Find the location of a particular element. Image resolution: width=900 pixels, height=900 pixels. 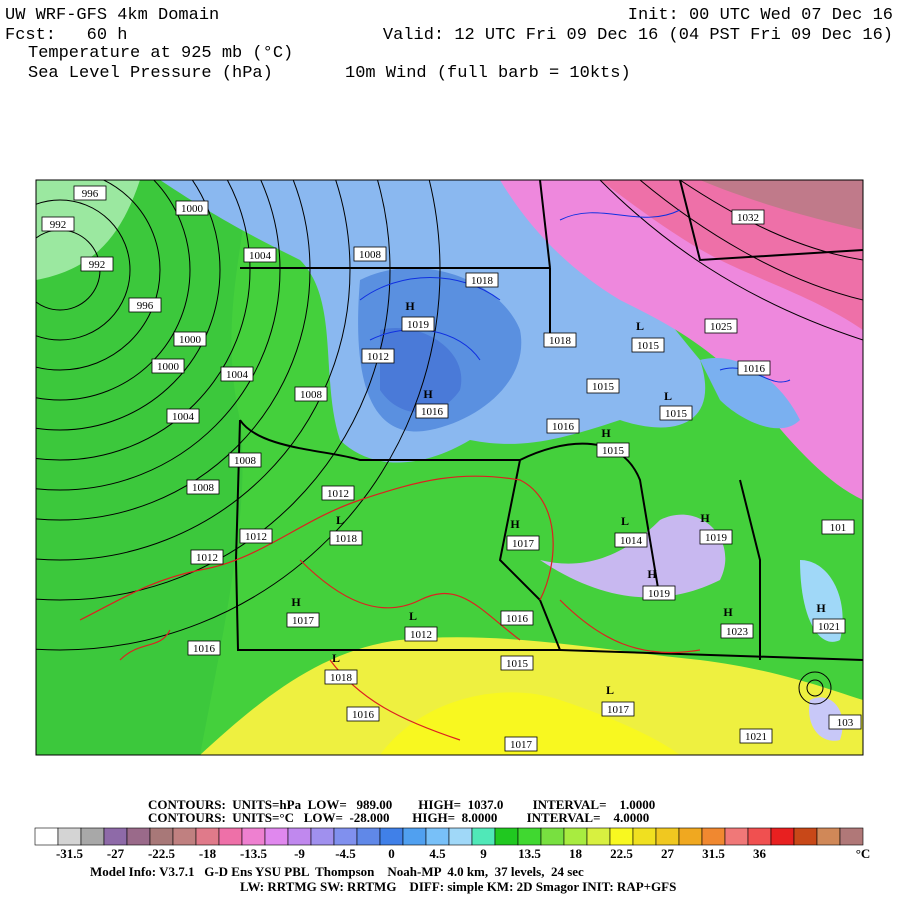

pressure-label: 1019 is located at coordinates (716, 538).